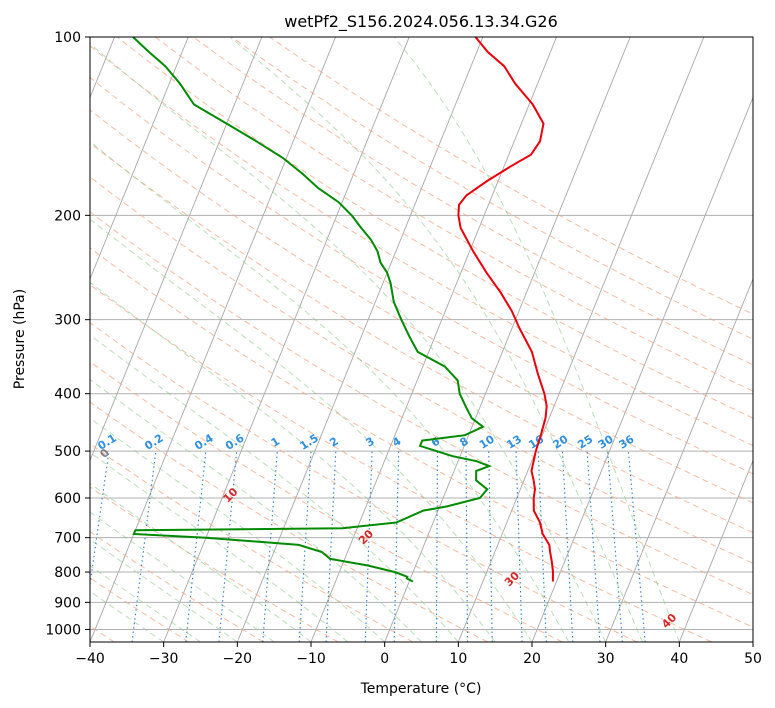  What do you see at coordinates (753, 659) in the screenshot?
I see `x-tick-label: 50` at bounding box center [753, 659].